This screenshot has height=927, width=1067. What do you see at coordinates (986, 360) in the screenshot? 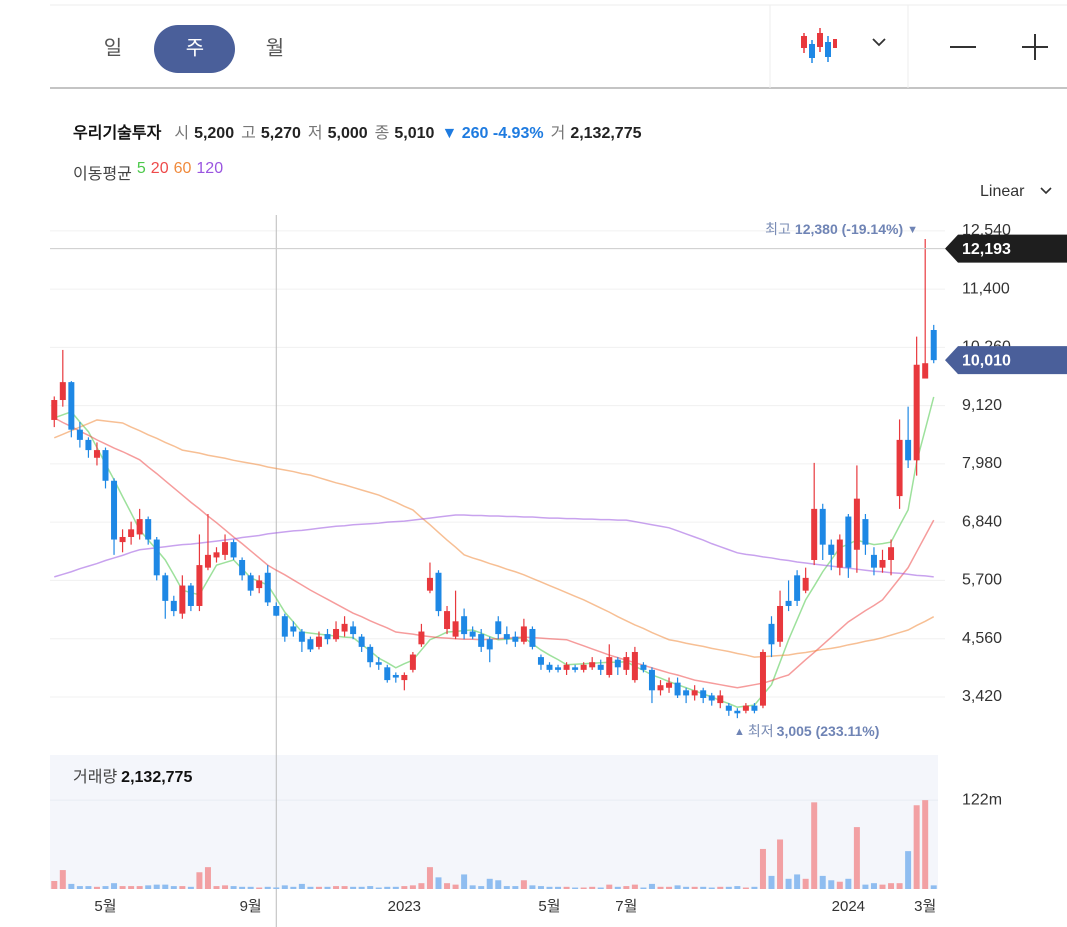
I see `last-price-label: 10,010` at bounding box center [986, 360].